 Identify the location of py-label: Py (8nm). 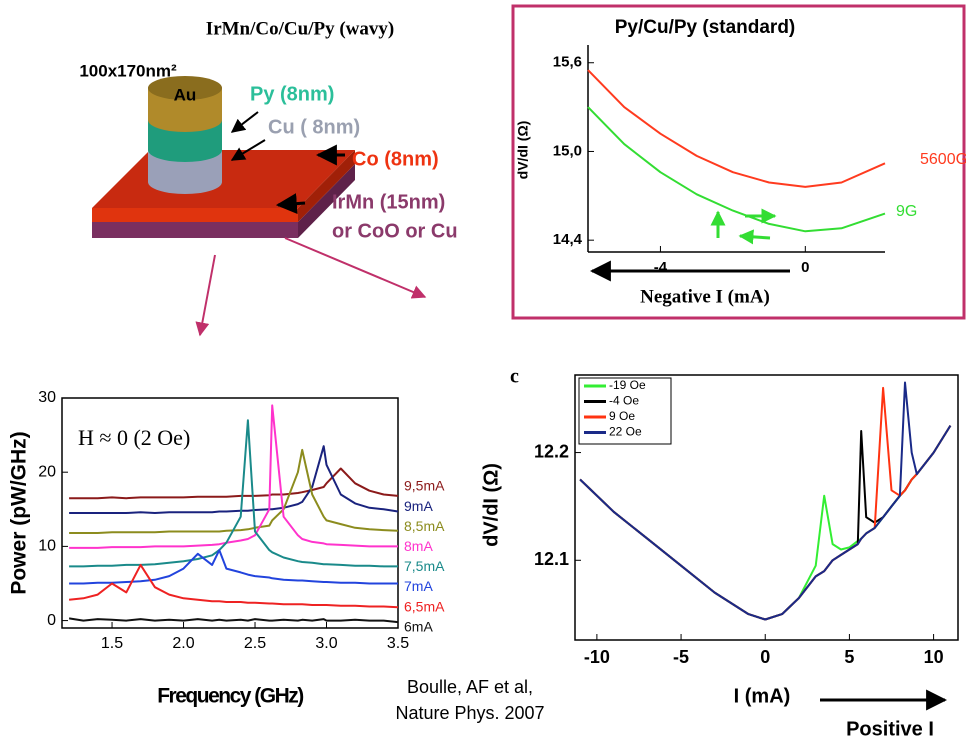
(292, 94).